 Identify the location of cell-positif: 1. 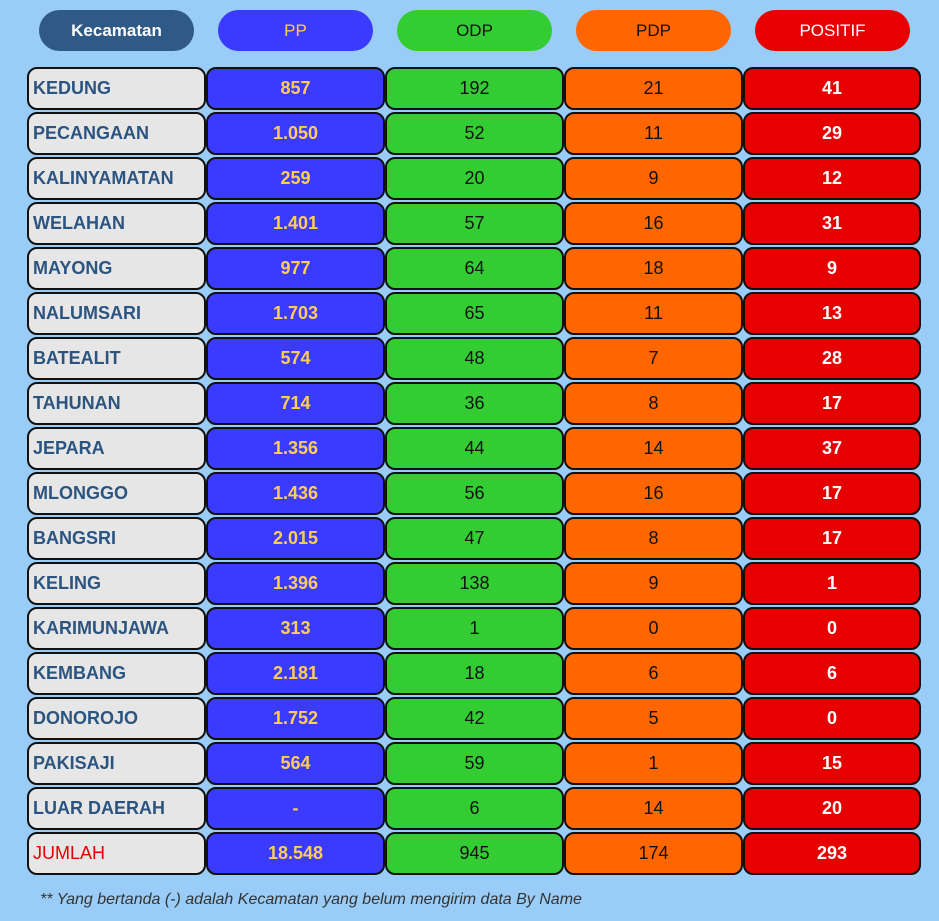
(832, 583).